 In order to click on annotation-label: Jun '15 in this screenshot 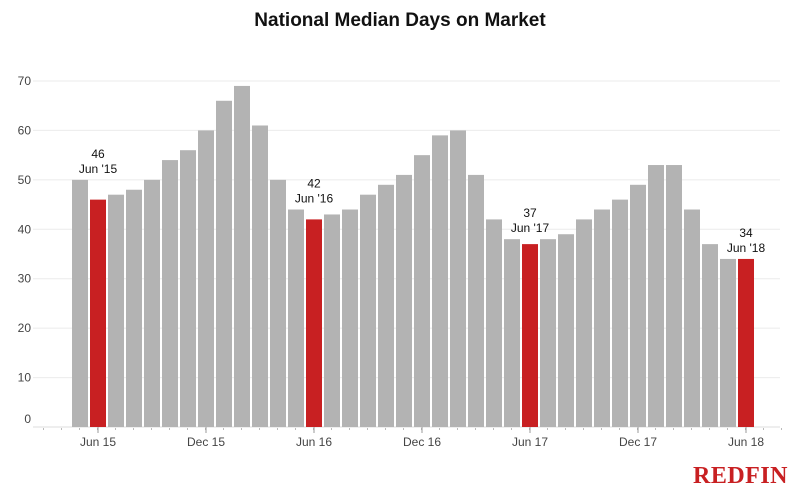, I will do `click(98, 169)`.